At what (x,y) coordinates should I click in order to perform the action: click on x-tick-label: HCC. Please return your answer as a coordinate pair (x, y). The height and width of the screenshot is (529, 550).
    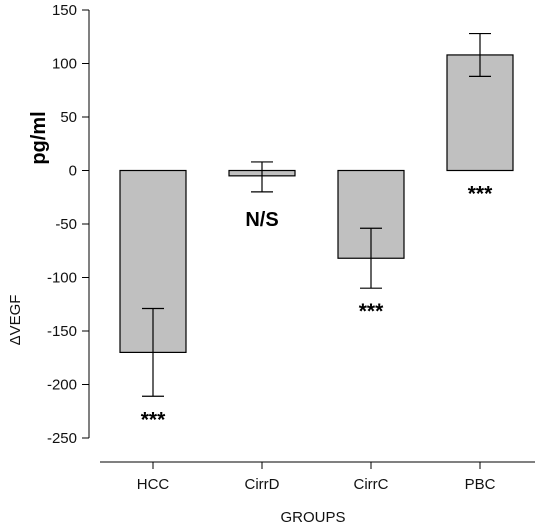
    Looking at the image, I should click on (153, 484).